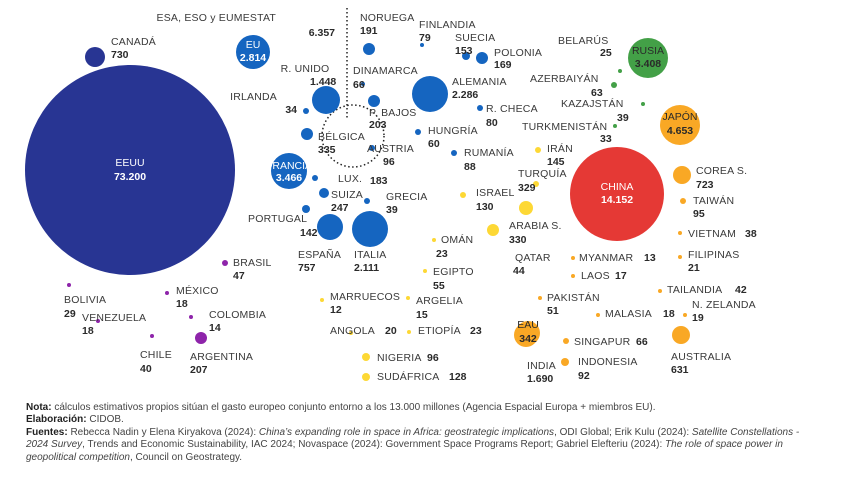 The width and height of the screenshot is (843, 486). What do you see at coordinates (114, 318) in the screenshot?
I see `label-venezuela: VENEZUELA` at bounding box center [114, 318].